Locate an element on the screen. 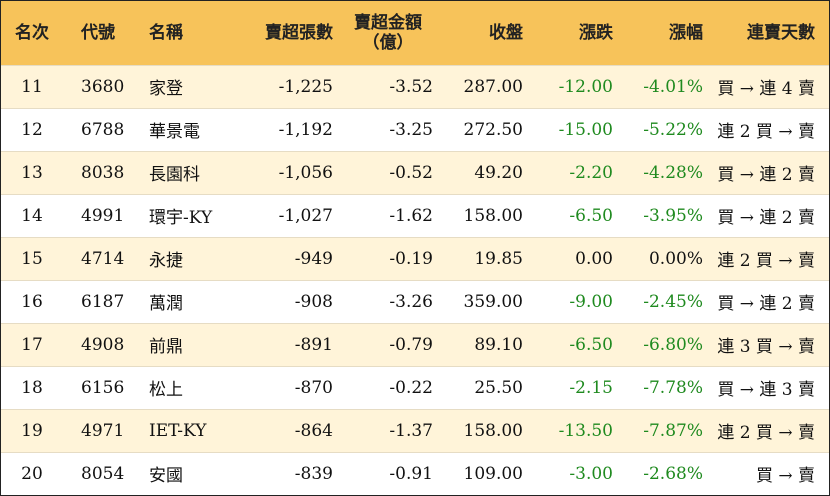 Image resolution: width=830 pixels, height=496 pixels. cell-name: 家登 is located at coordinates (175, 86).